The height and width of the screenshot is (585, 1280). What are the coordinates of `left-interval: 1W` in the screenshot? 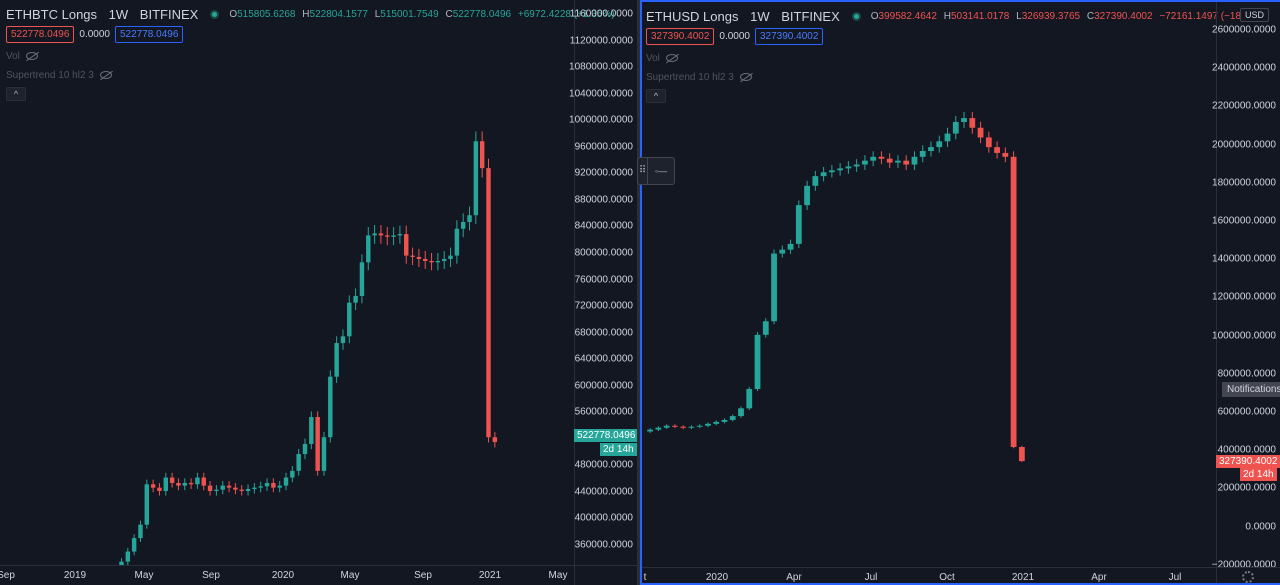 It's located at (118, 14).